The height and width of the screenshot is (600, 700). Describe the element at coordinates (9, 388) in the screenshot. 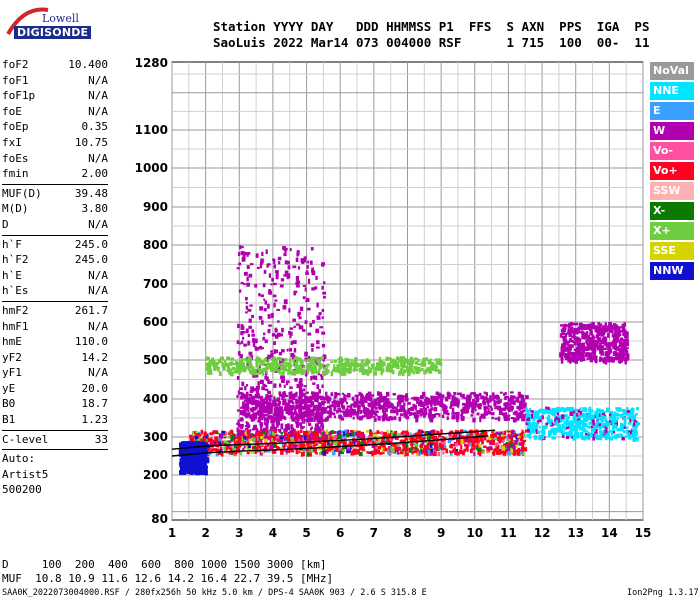

I see `param-name: yE` at that location.